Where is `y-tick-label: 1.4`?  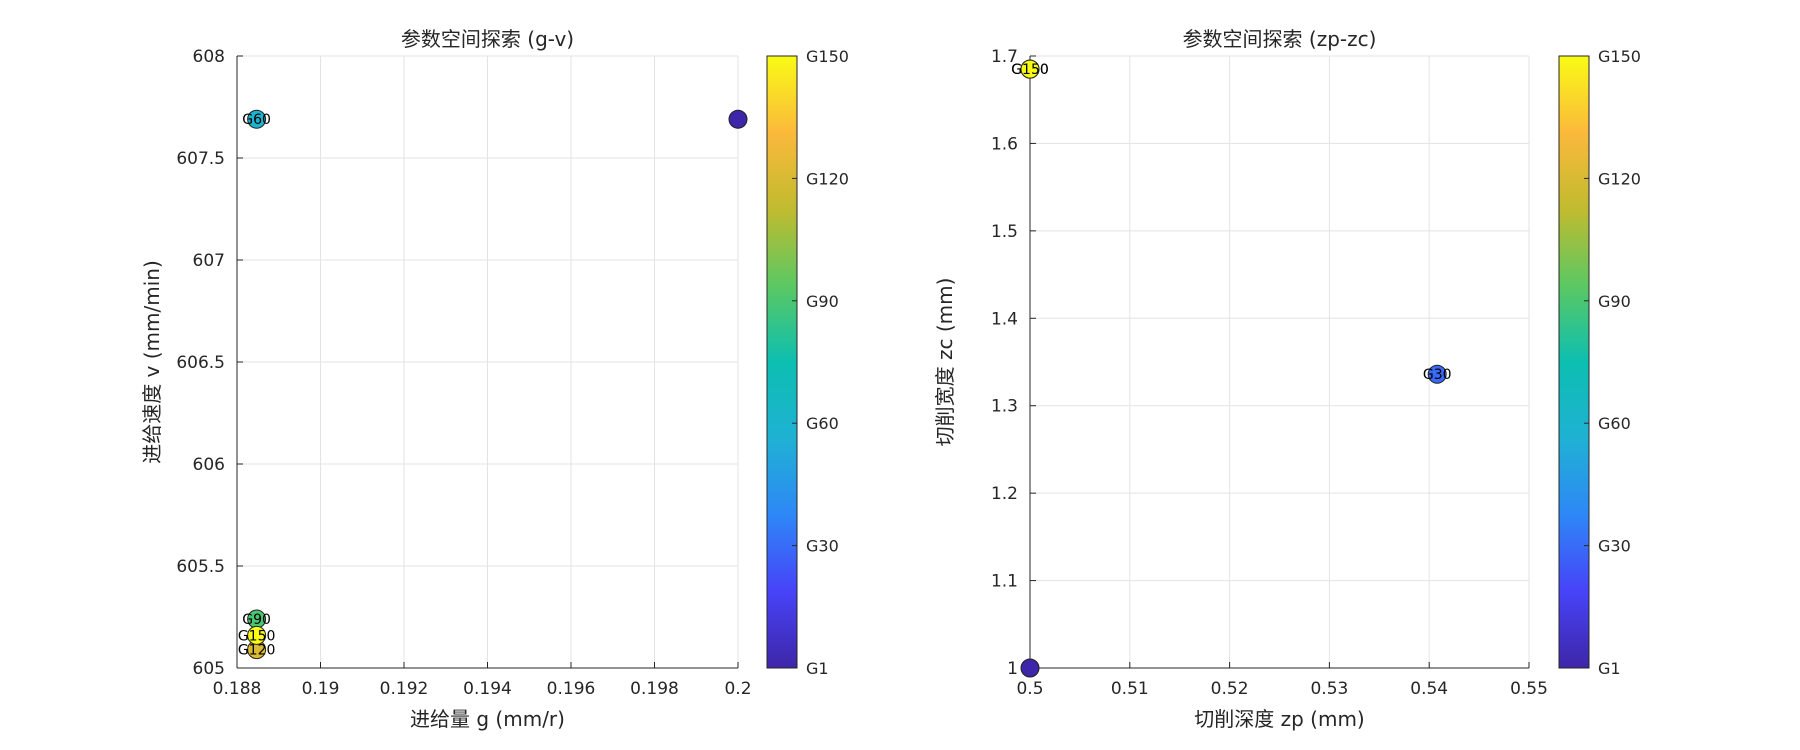 y-tick-label: 1.4 is located at coordinates (1004, 319).